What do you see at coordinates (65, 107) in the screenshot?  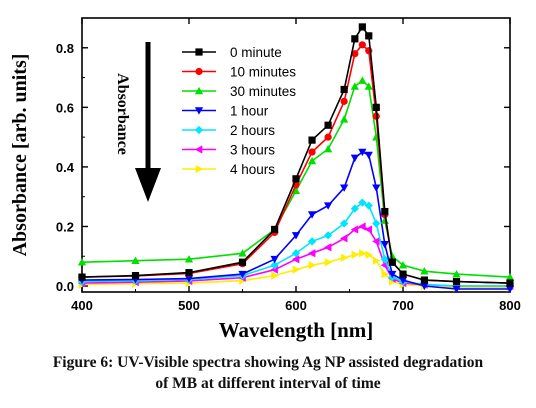 I see `y-tick-label: 0.6` at bounding box center [65, 107].